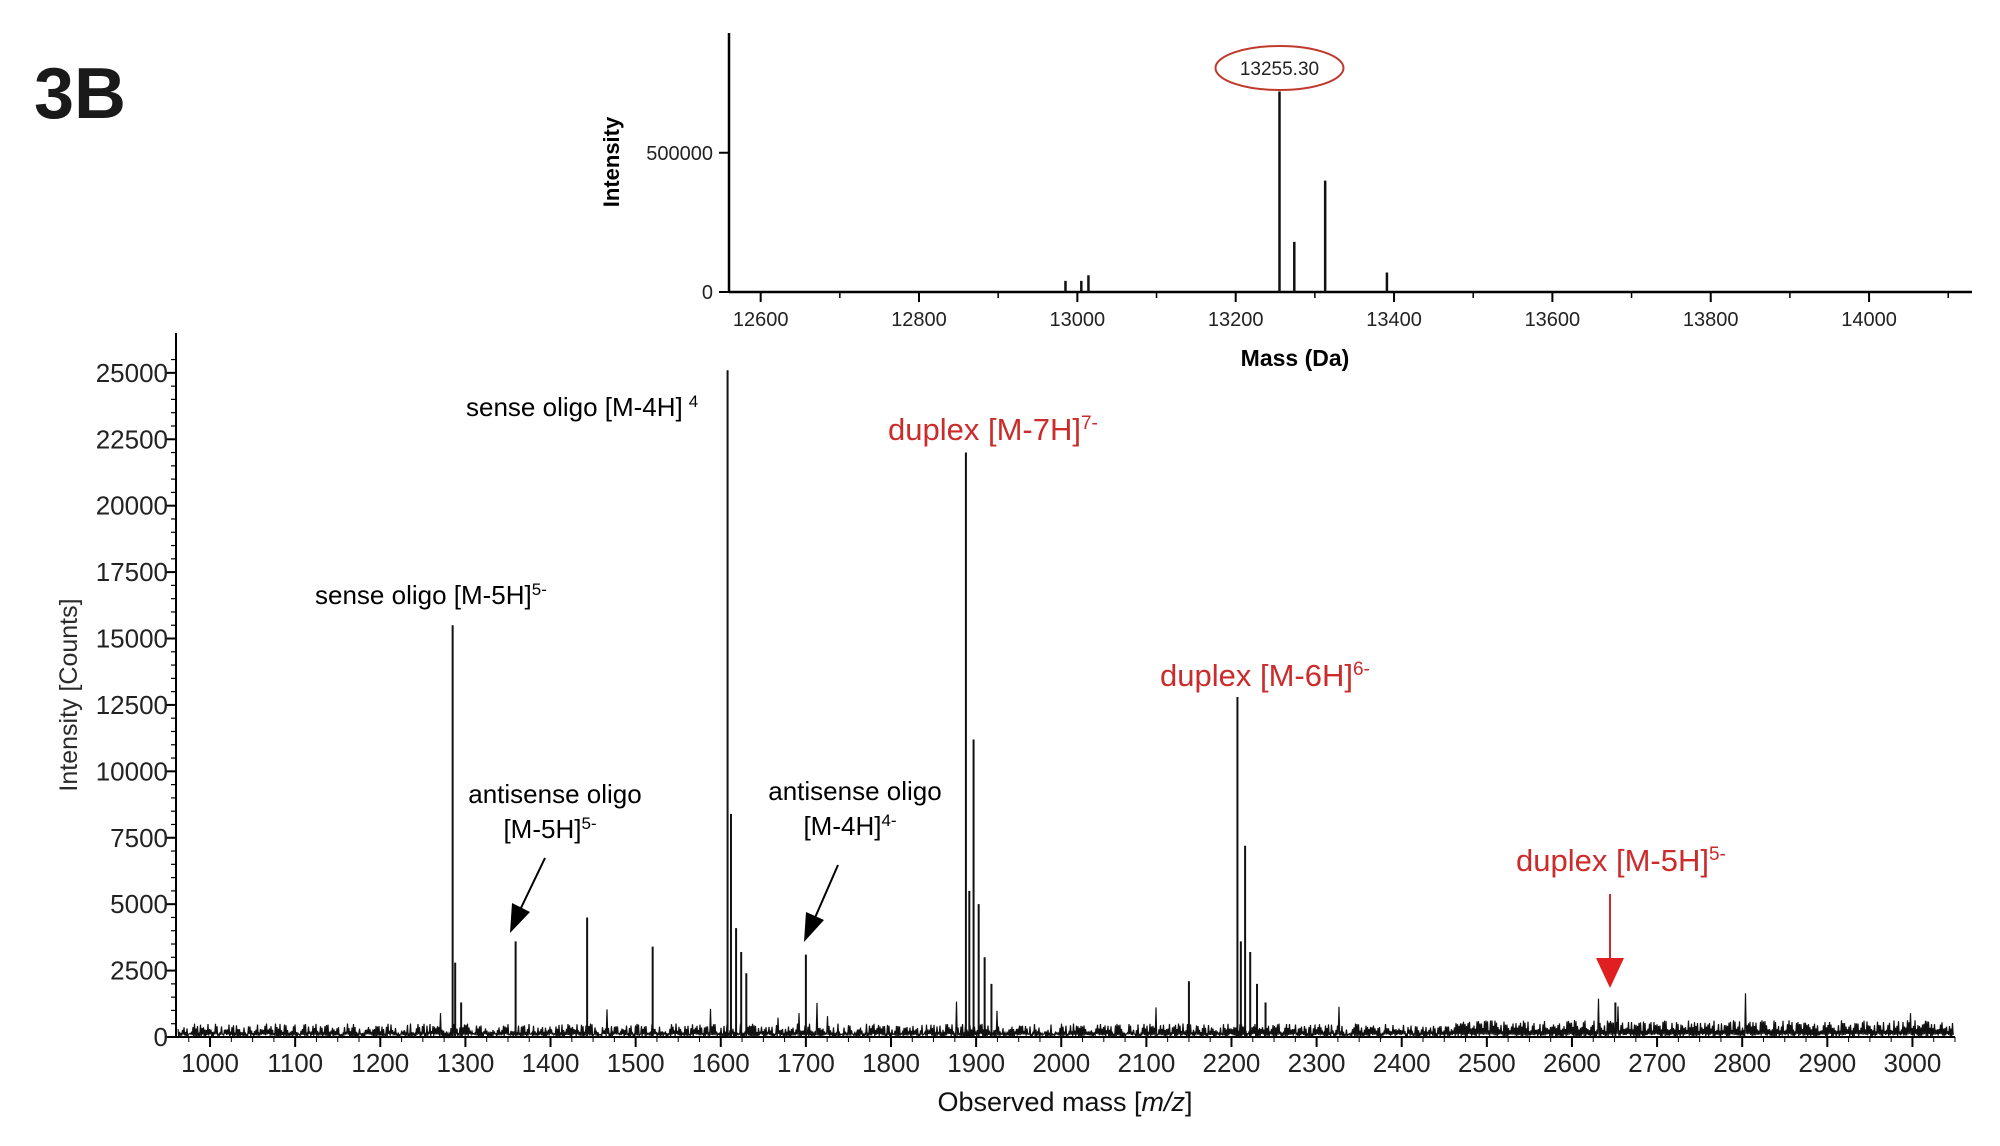 Image resolution: width=2000 pixels, height=1146 pixels. What do you see at coordinates (465, 1063) in the screenshot?
I see `main-x-tick-label: 1300` at bounding box center [465, 1063].